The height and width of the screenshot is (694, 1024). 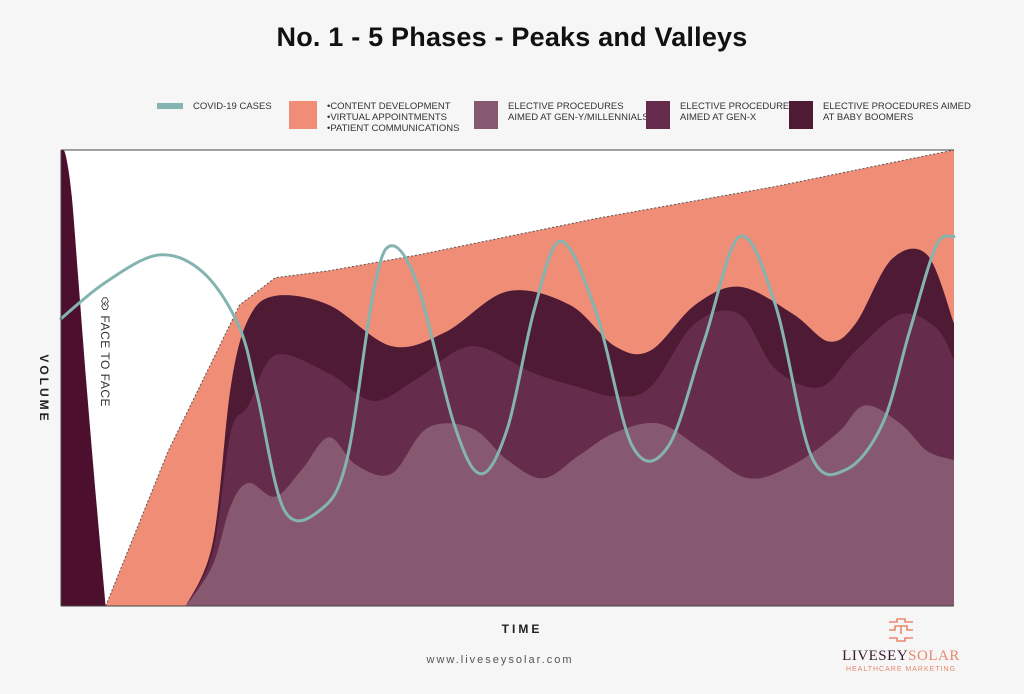 What do you see at coordinates (901, 645) in the screenshot?
I see `brand-logo: LIVESEYSOLAR HEALTHCARE MARKETING` at bounding box center [901, 645].